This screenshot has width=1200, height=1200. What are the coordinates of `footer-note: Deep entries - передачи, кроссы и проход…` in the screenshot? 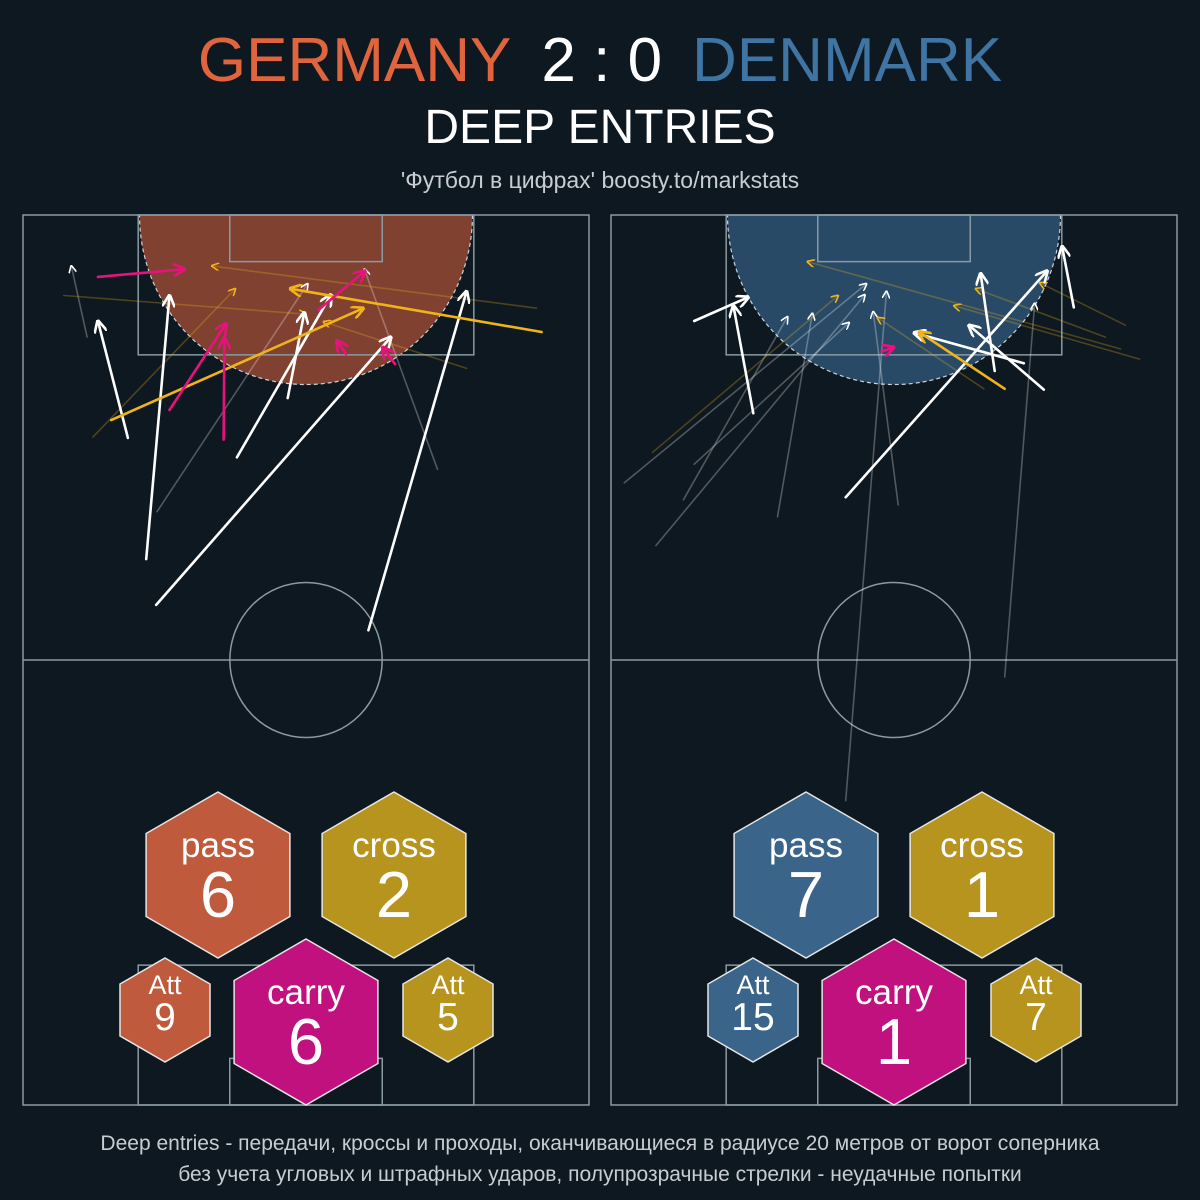 It's located at (600, 1159).